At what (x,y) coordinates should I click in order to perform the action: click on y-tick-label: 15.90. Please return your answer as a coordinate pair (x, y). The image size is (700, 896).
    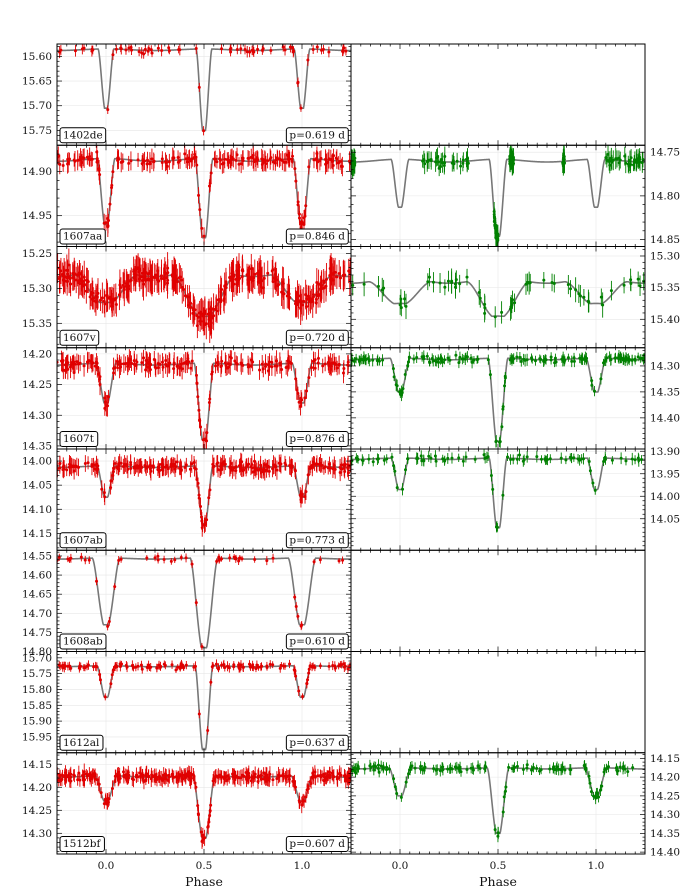
    Looking at the image, I should click on (37, 722).